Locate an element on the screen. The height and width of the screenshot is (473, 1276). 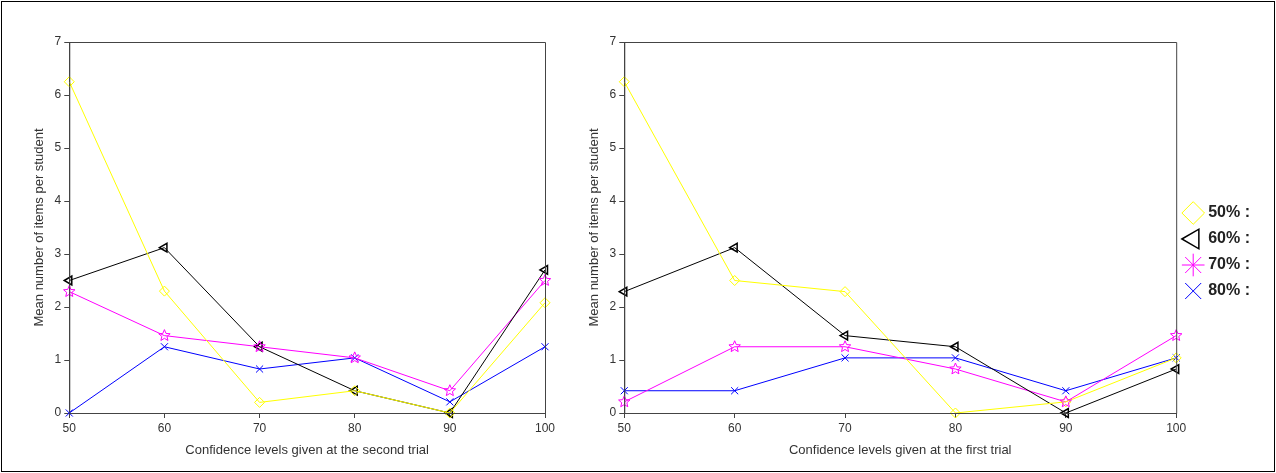
x-axis-title: Confidence levels given at the second trial is located at coordinates (307, 449).